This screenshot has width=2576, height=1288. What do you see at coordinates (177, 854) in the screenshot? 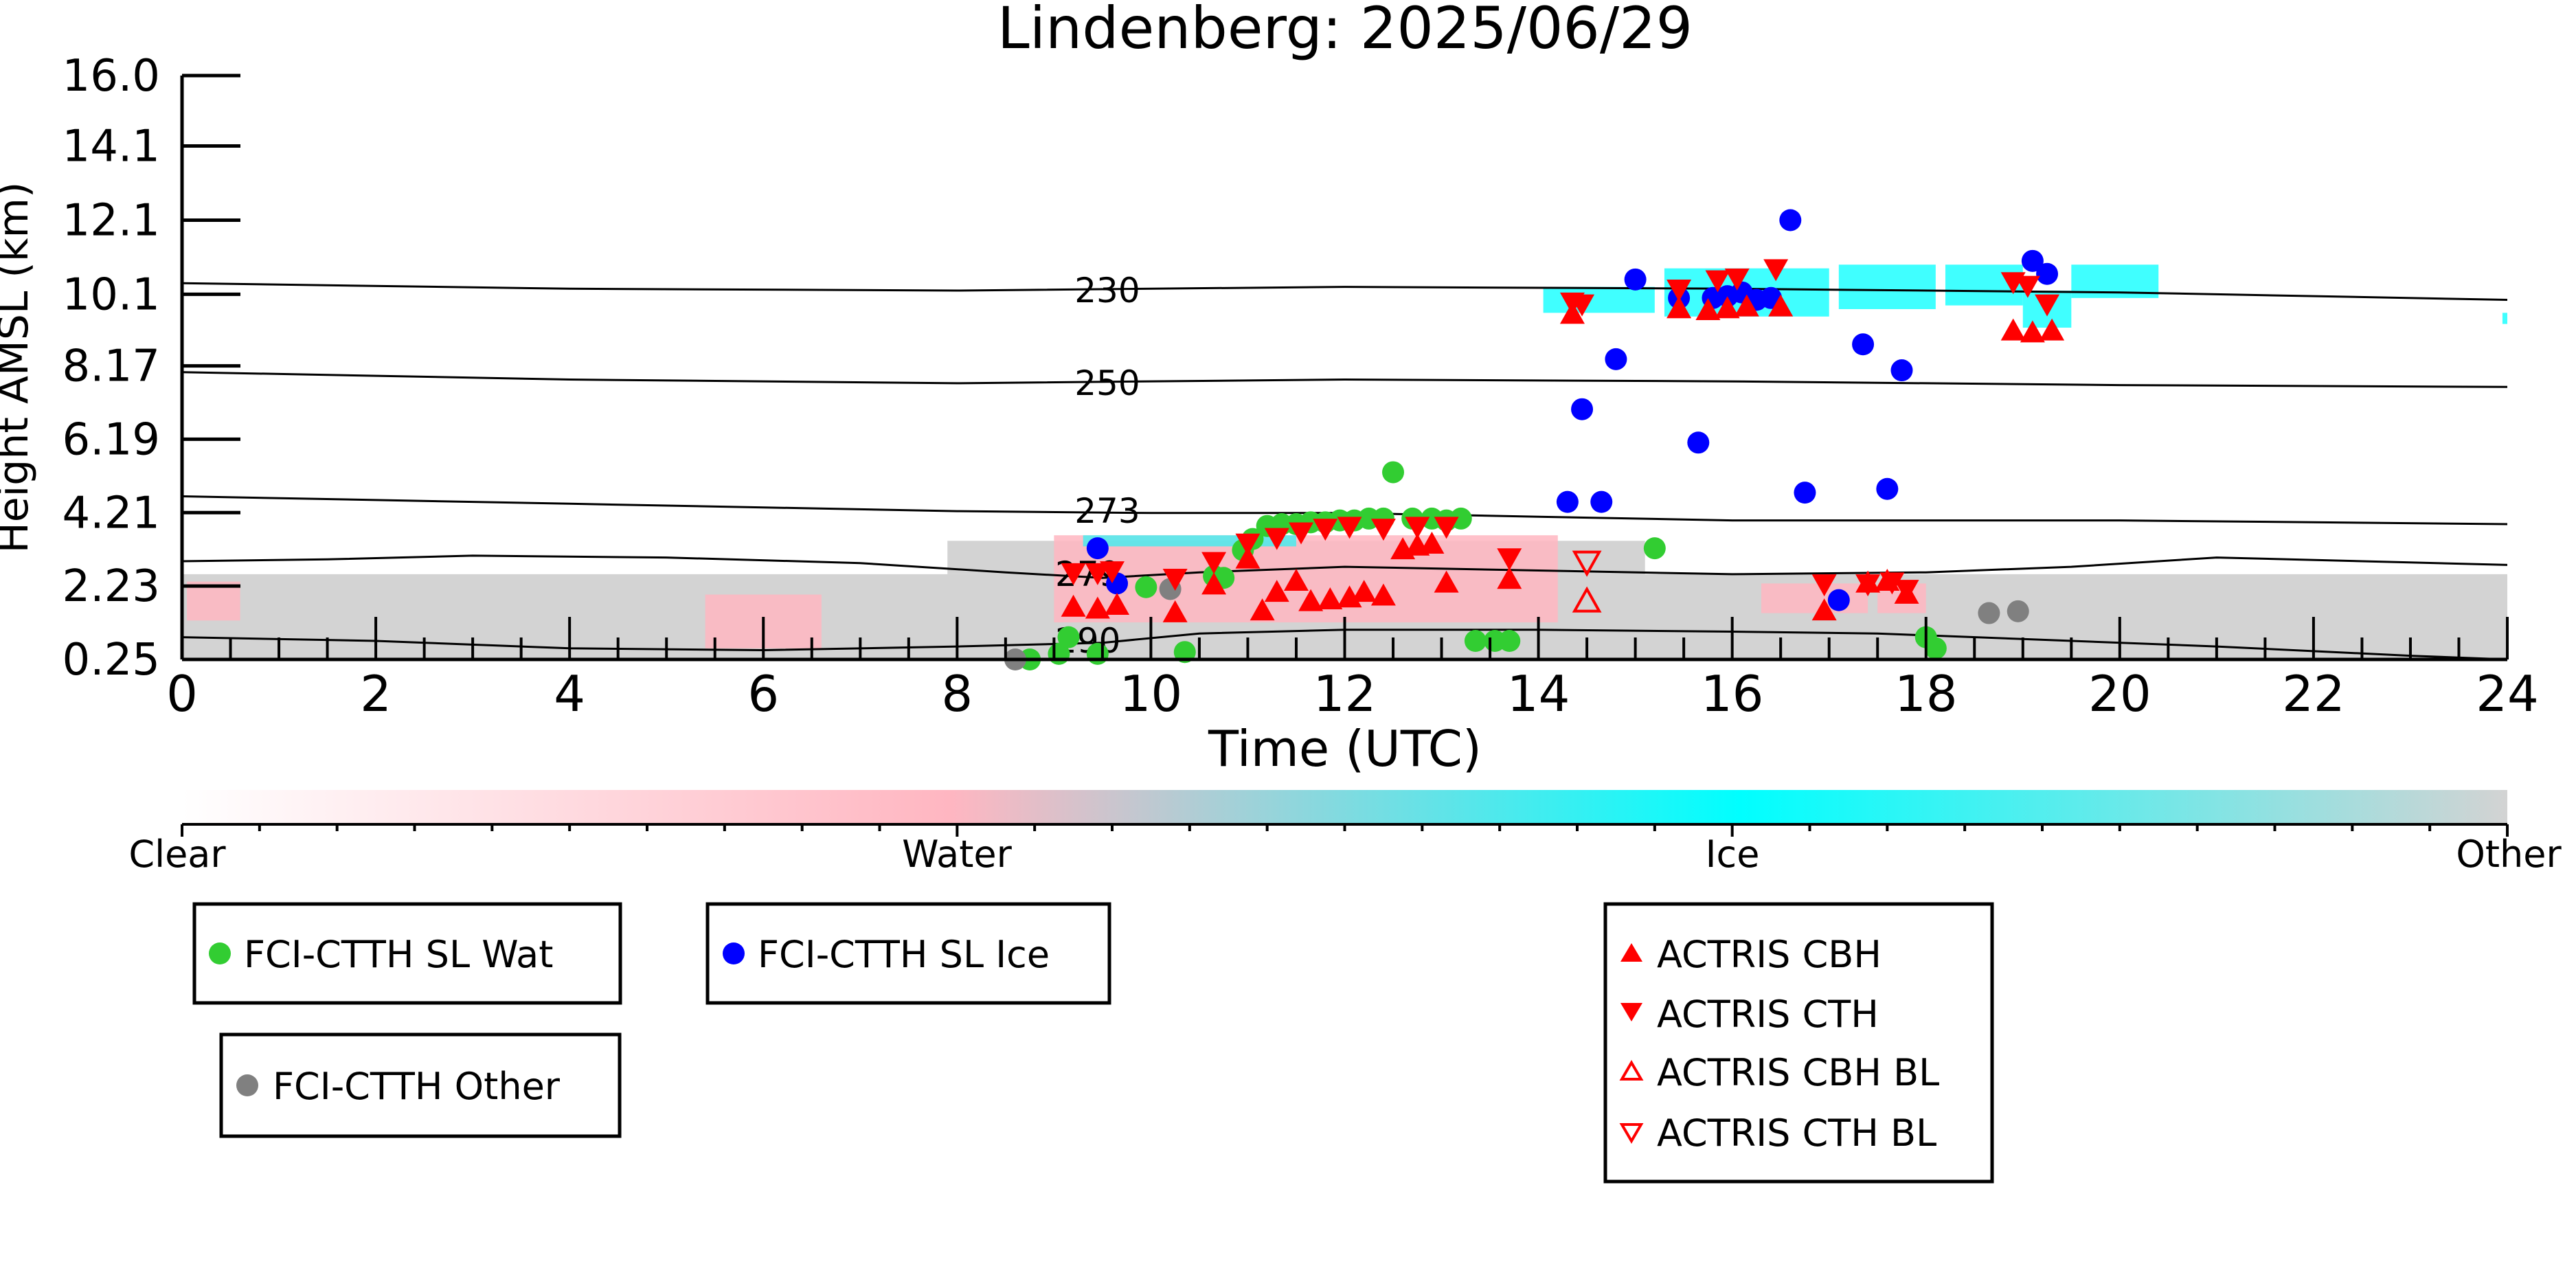
I see `colorbar-label-clear: Clear` at bounding box center [177, 854].